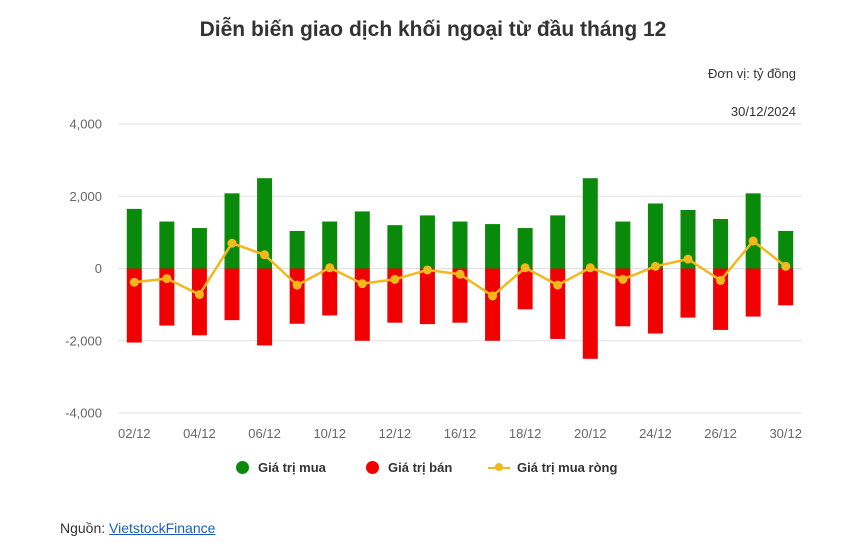 This screenshot has height=556, width=842. Describe the element at coordinates (372, 467) in the screenshot. I see `legend-sell-marker` at that location.